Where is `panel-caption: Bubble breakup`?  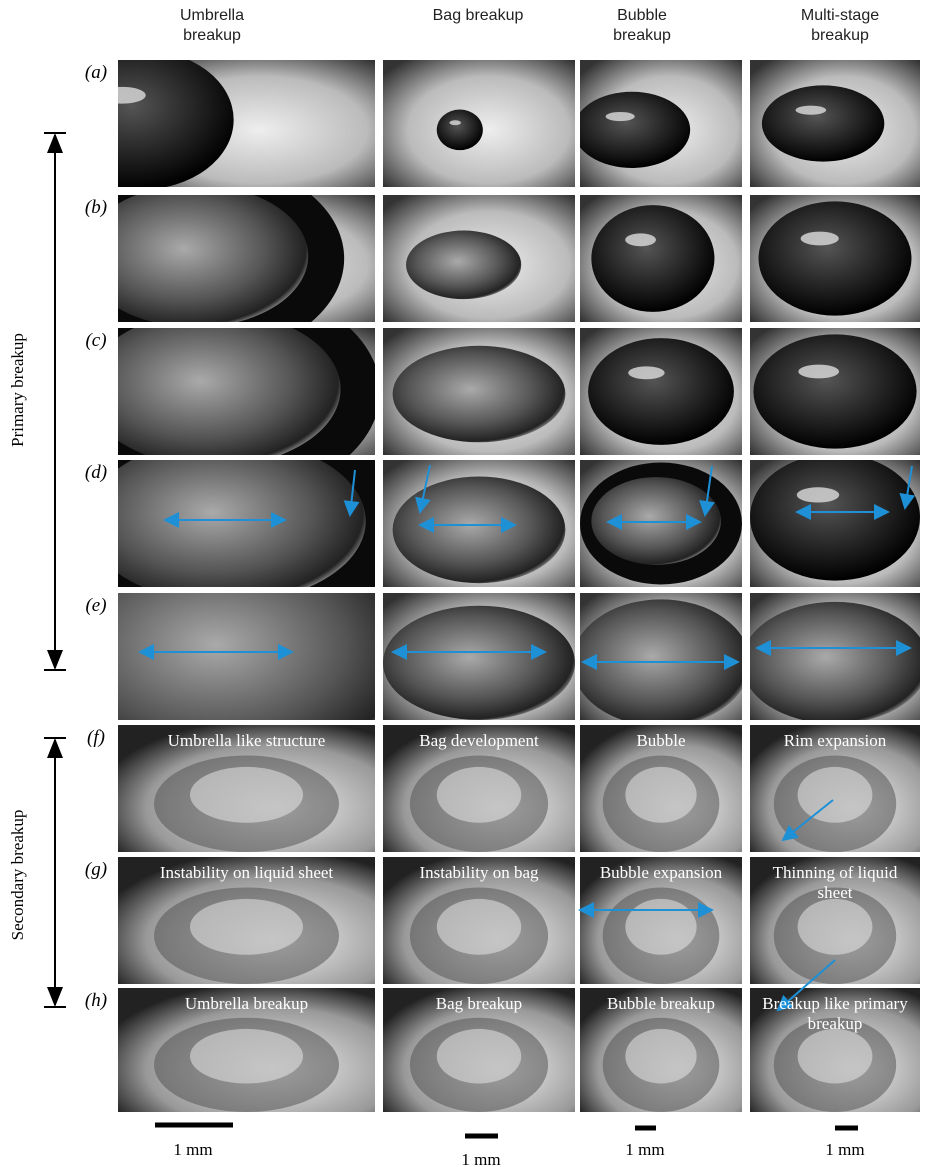
panel-caption: Bubble breakup is located at coordinates (661, 1003).